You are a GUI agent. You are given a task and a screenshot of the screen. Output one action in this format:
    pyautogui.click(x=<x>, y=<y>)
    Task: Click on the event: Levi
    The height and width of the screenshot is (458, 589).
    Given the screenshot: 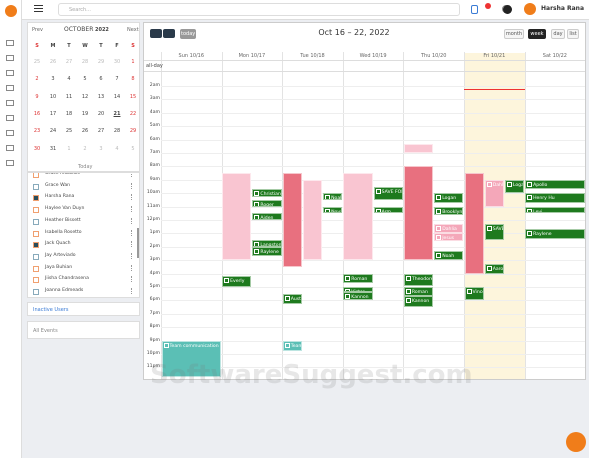 What is the action you would take?
    pyautogui.click(x=555, y=210)
    